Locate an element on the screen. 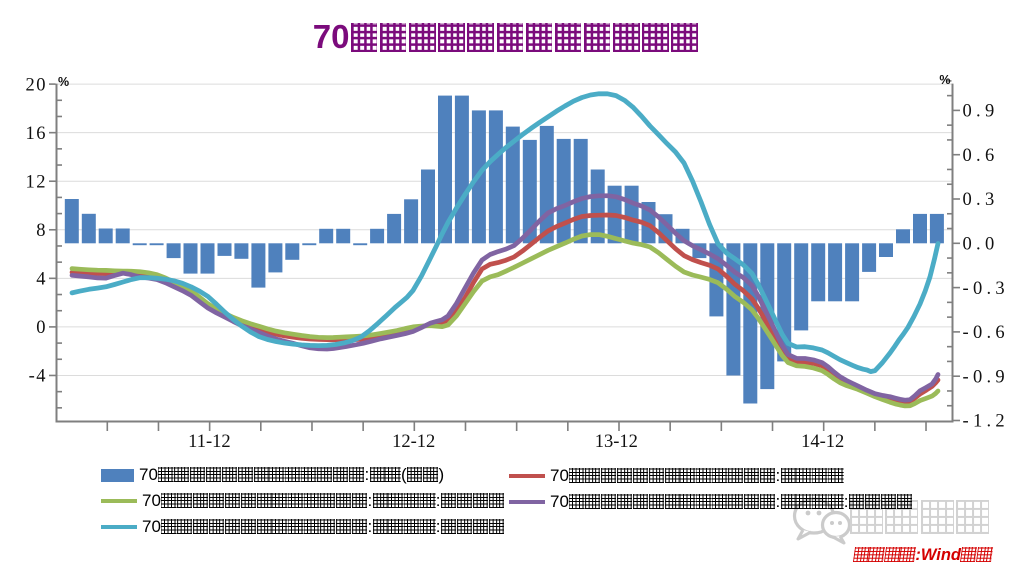  svg-text: -0.9 is located at coordinates (986, 377).